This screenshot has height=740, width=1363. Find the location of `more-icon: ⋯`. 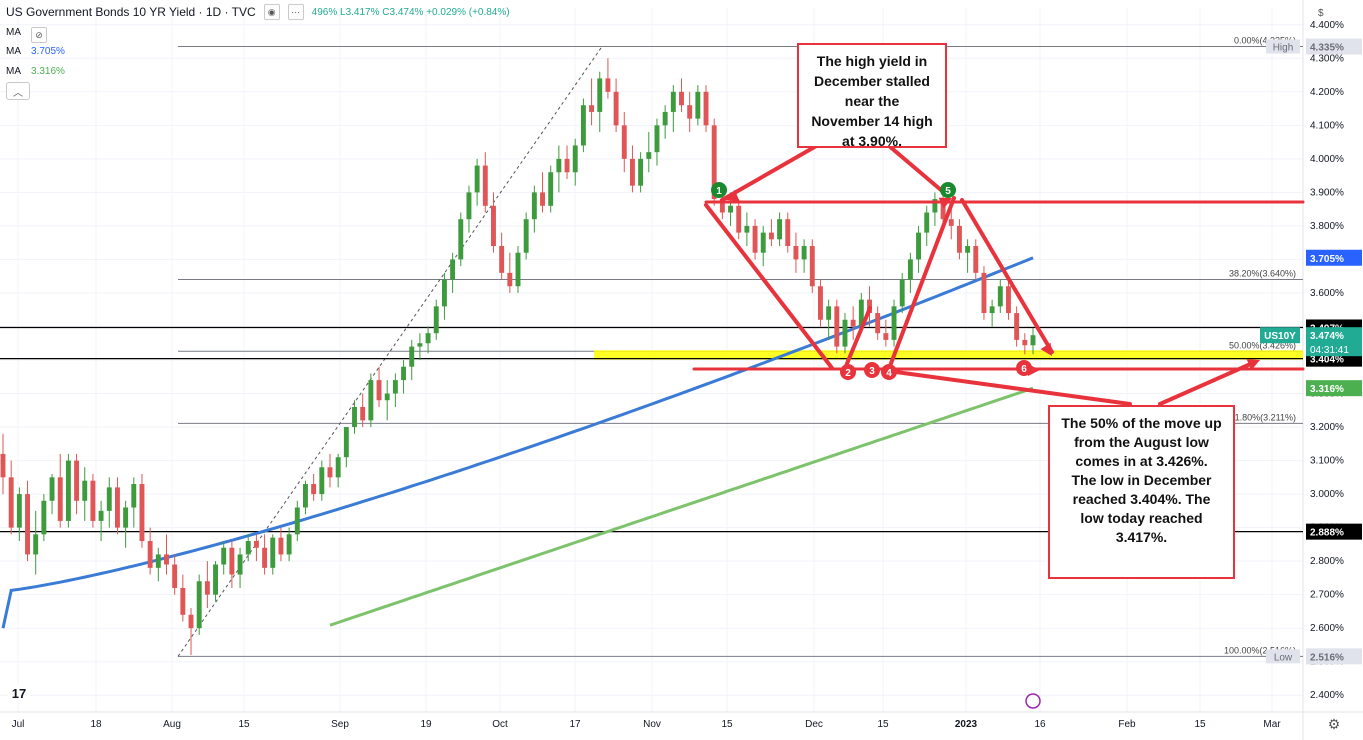

more-icon: ⋯ is located at coordinates (295, 12).